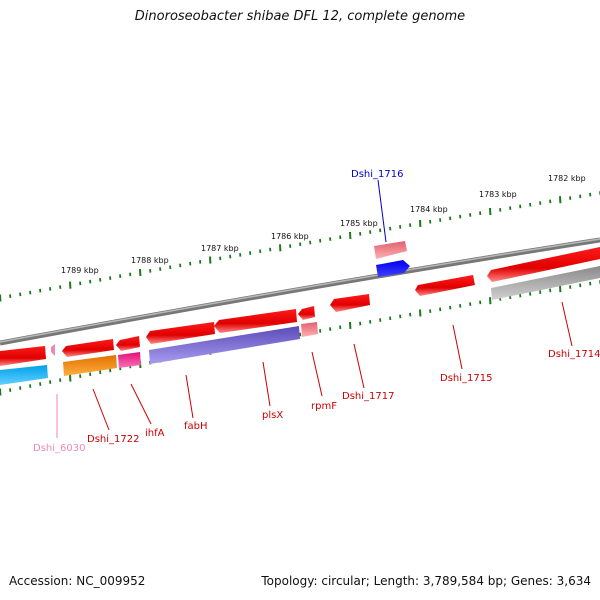  What do you see at coordinates (90, 365) in the screenshot?
I see `gene-dshi-1722-feature` at bounding box center [90, 365].